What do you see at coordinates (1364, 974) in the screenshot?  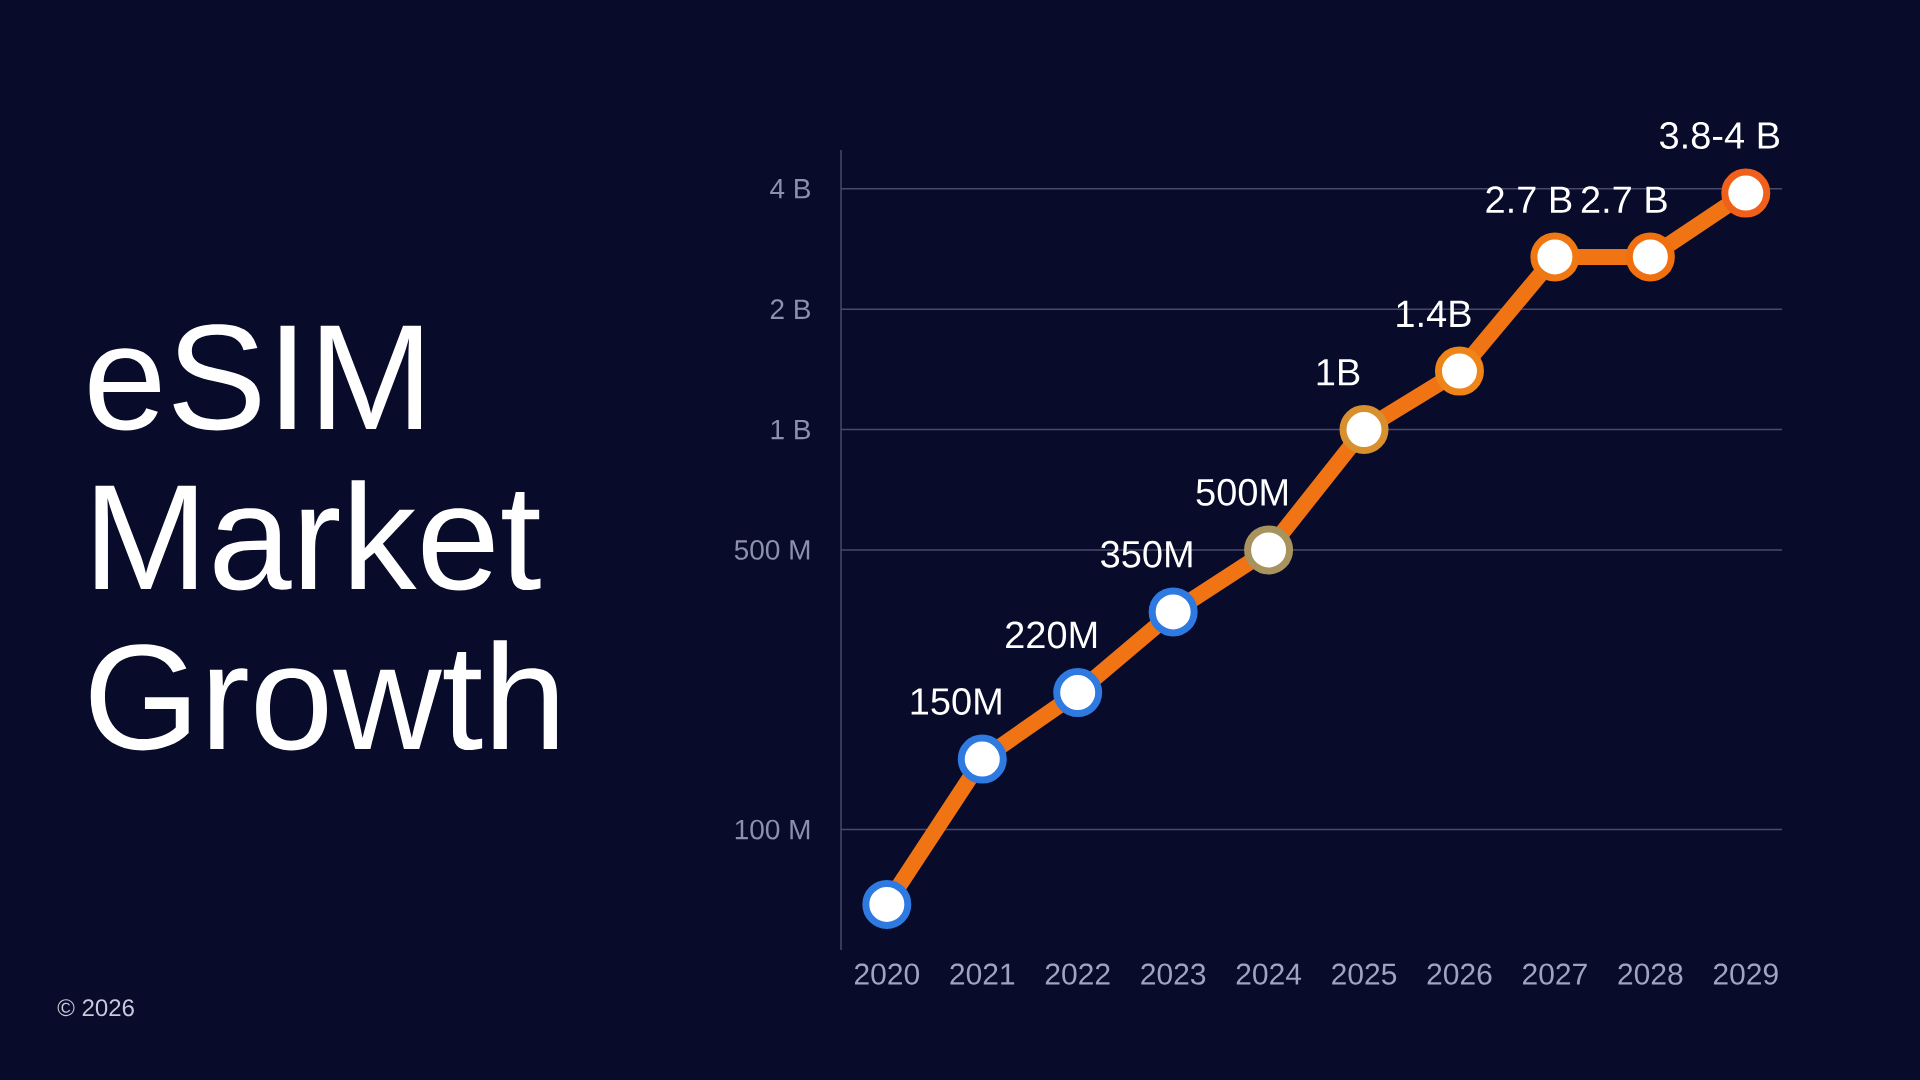 I see `x-tick-label: 2025` at bounding box center [1364, 974].